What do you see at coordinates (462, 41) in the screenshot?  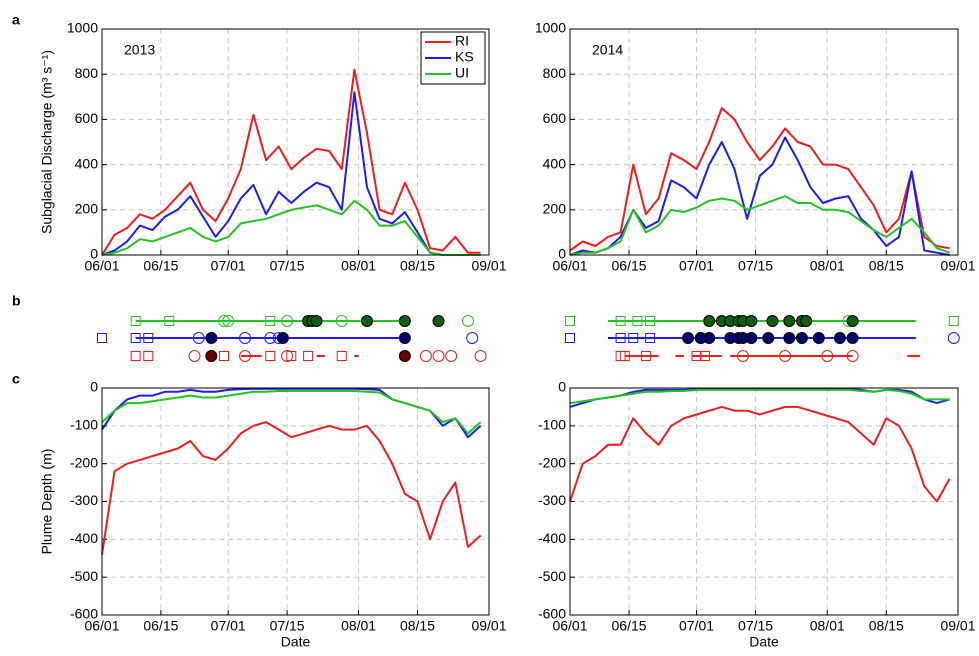 I see `legend-label: RI` at bounding box center [462, 41].